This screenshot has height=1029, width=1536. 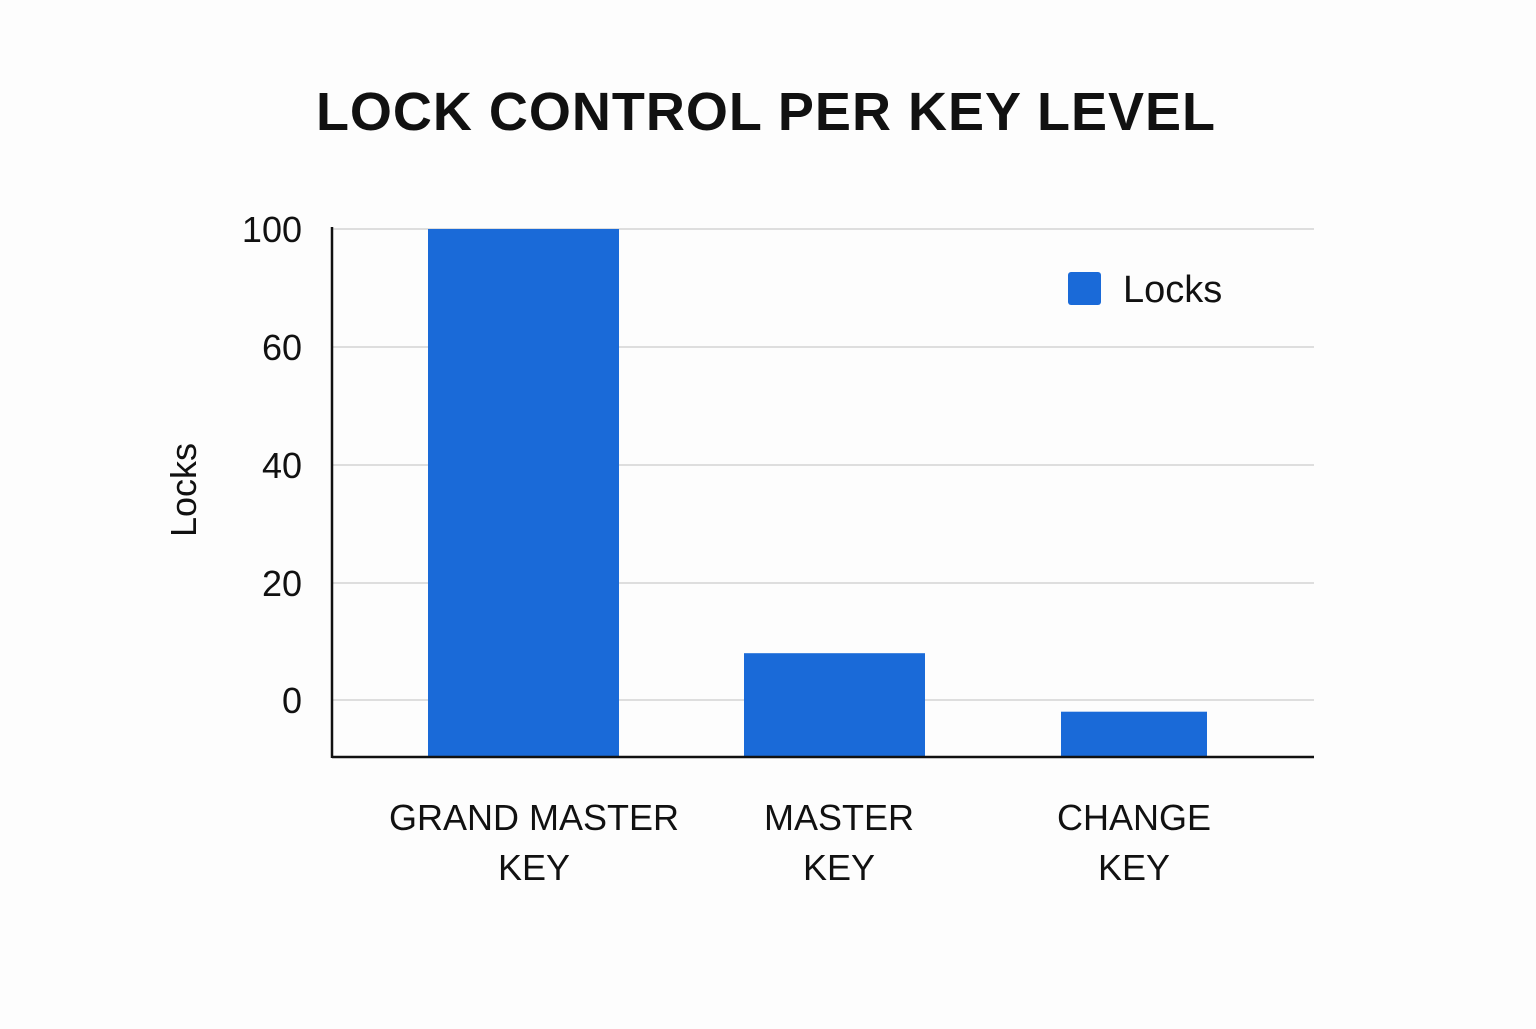 I want to click on category-labels: GRAND MASTER KEY MASTER KEY CHANGE KEY, so click(x=800, y=842).